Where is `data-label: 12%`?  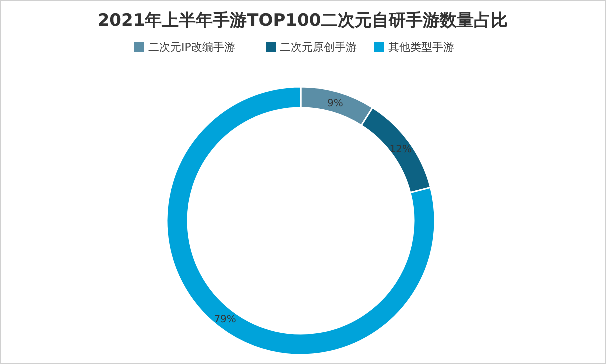 data-label: 12% is located at coordinates (401, 150).